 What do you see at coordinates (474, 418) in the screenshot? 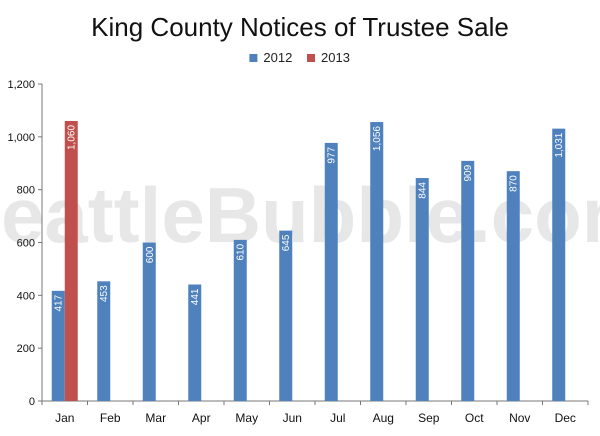
I see `x-tick-label: Oct` at bounding box center [474, 418].